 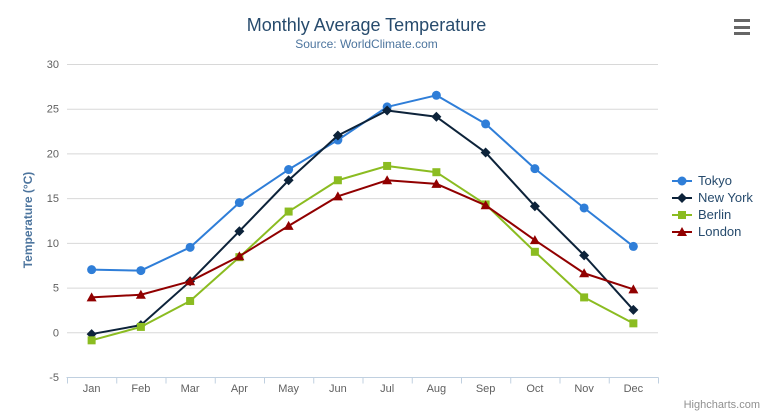 I want to click on point-london-aug, so click(x=436, y=183).